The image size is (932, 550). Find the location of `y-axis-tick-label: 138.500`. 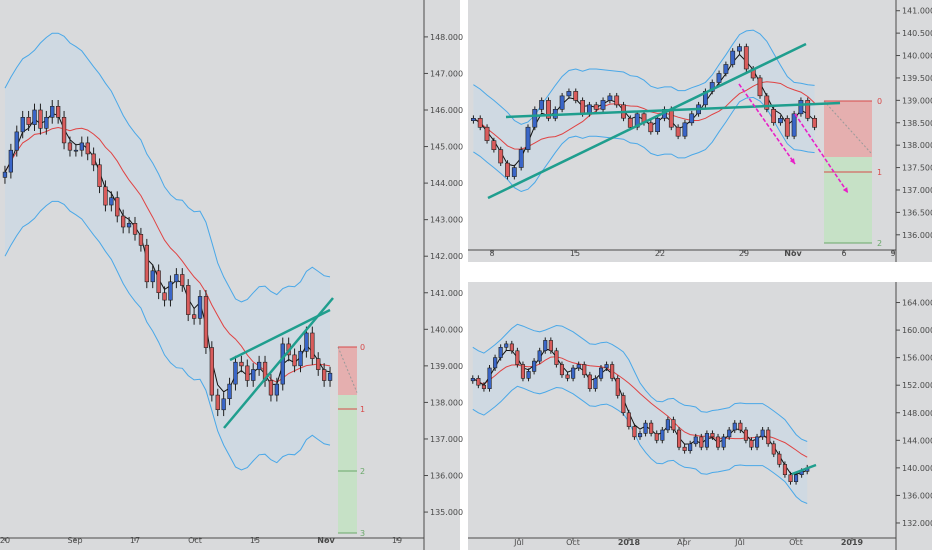

y-axis-tick-label: 138.500 is located at coordinates (917, 123).